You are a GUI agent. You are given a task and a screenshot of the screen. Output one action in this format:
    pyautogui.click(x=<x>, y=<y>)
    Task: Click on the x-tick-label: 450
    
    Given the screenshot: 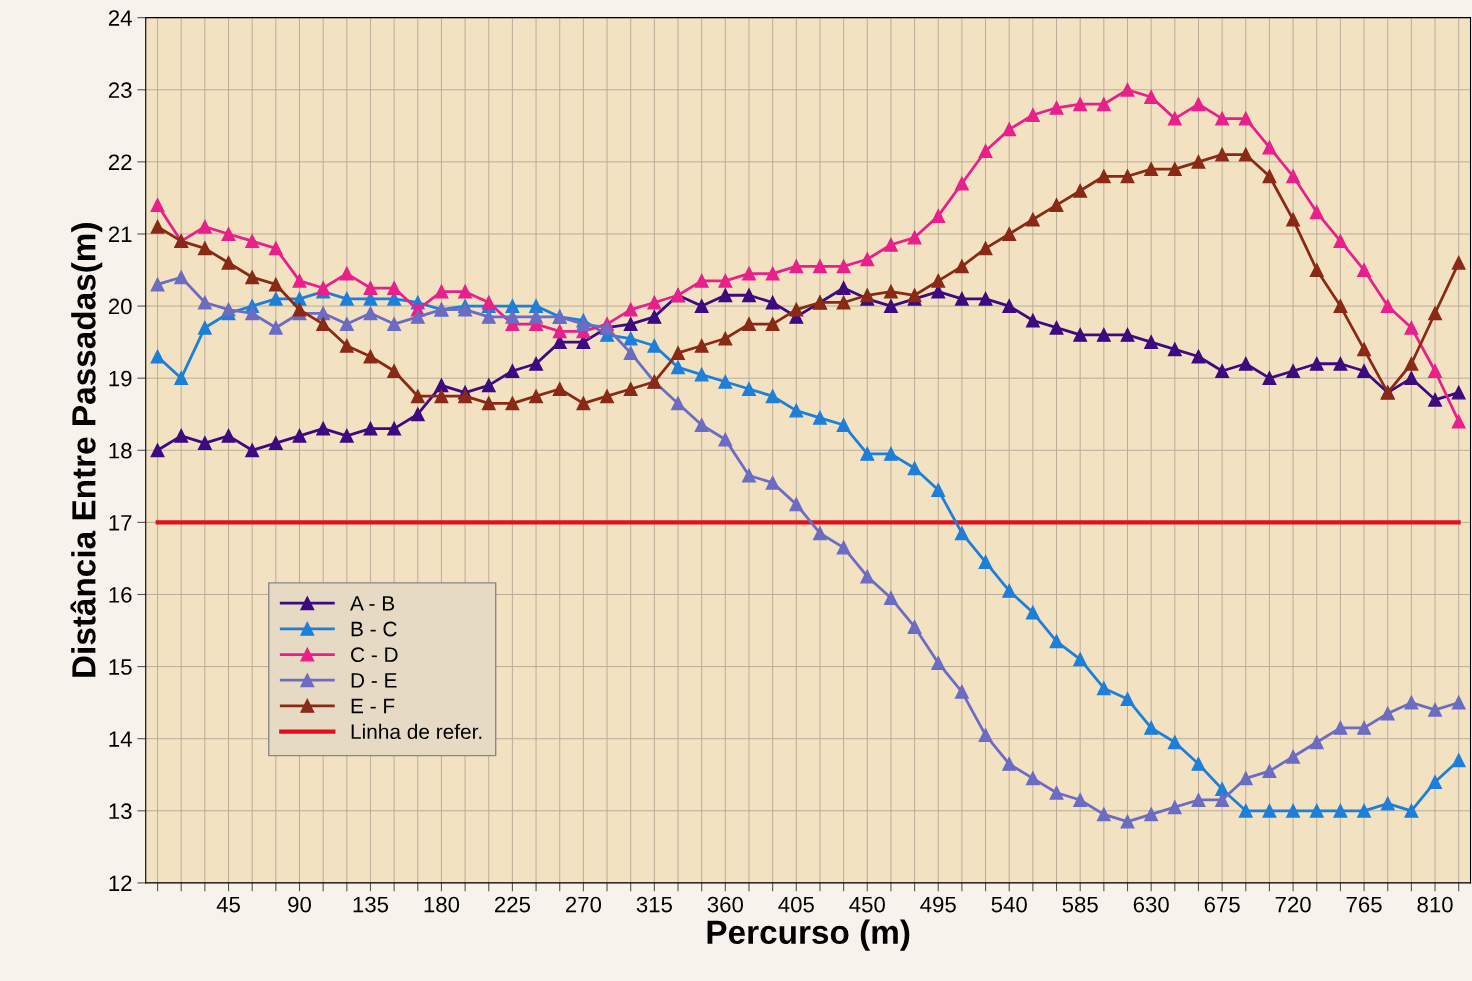 What is the action you would take?
    pyautogui.click(x=867, y=904)
    